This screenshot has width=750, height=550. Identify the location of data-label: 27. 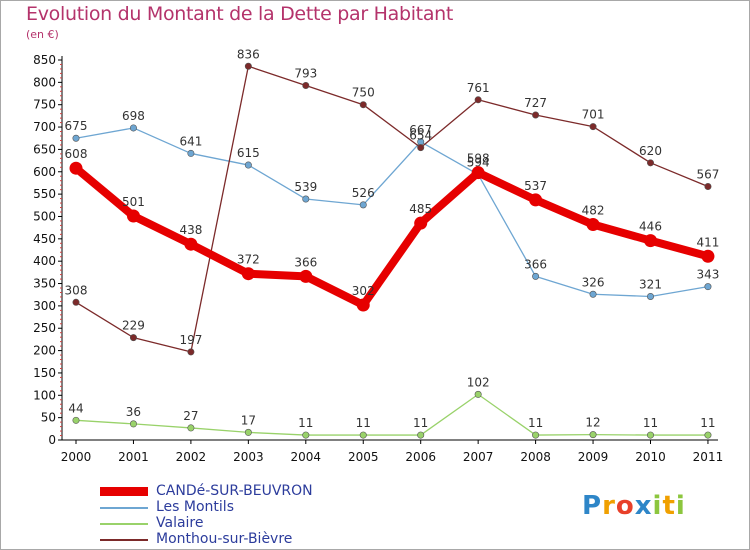
(190, 416).